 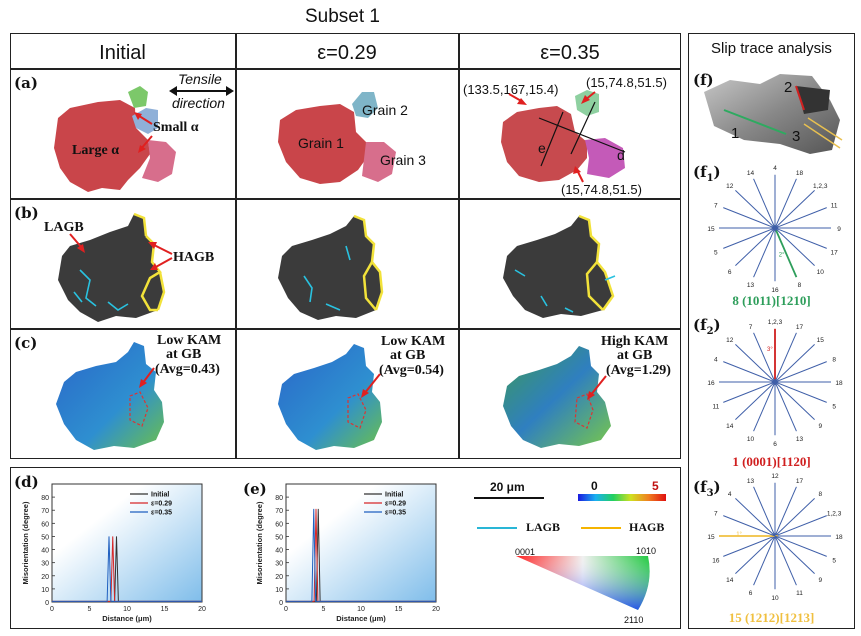 What do you see at coordinates (342, 16) in the screenshot?
I see `figure-title: Subset 1` at bounding box center [342, 16].